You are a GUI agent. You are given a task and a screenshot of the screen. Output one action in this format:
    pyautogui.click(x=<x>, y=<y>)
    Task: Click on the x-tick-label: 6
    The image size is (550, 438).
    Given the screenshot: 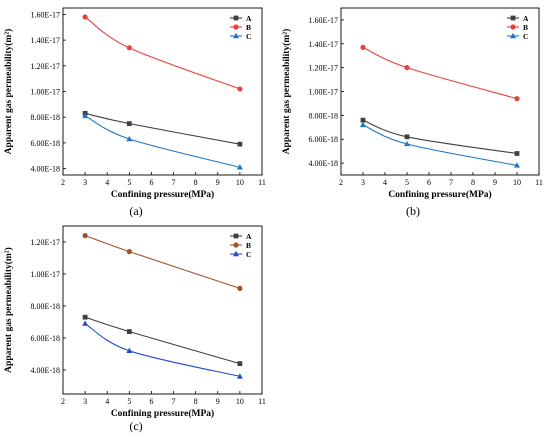 What is the action you would take?
    pyautogui.click(x=151, y=182)
    